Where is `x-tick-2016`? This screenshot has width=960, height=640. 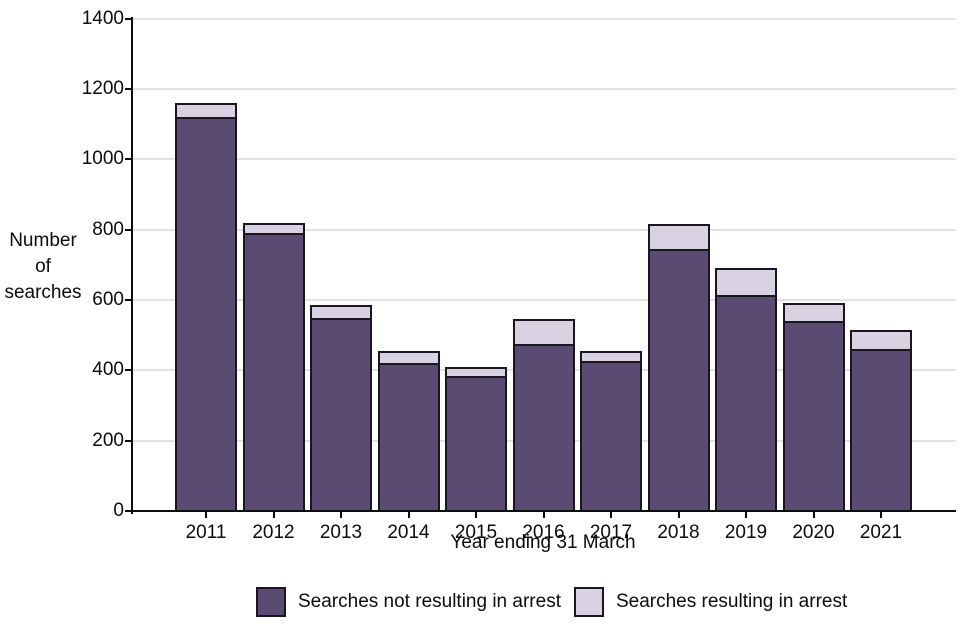 x-tick-2016 is located at coordinates (543, 515).